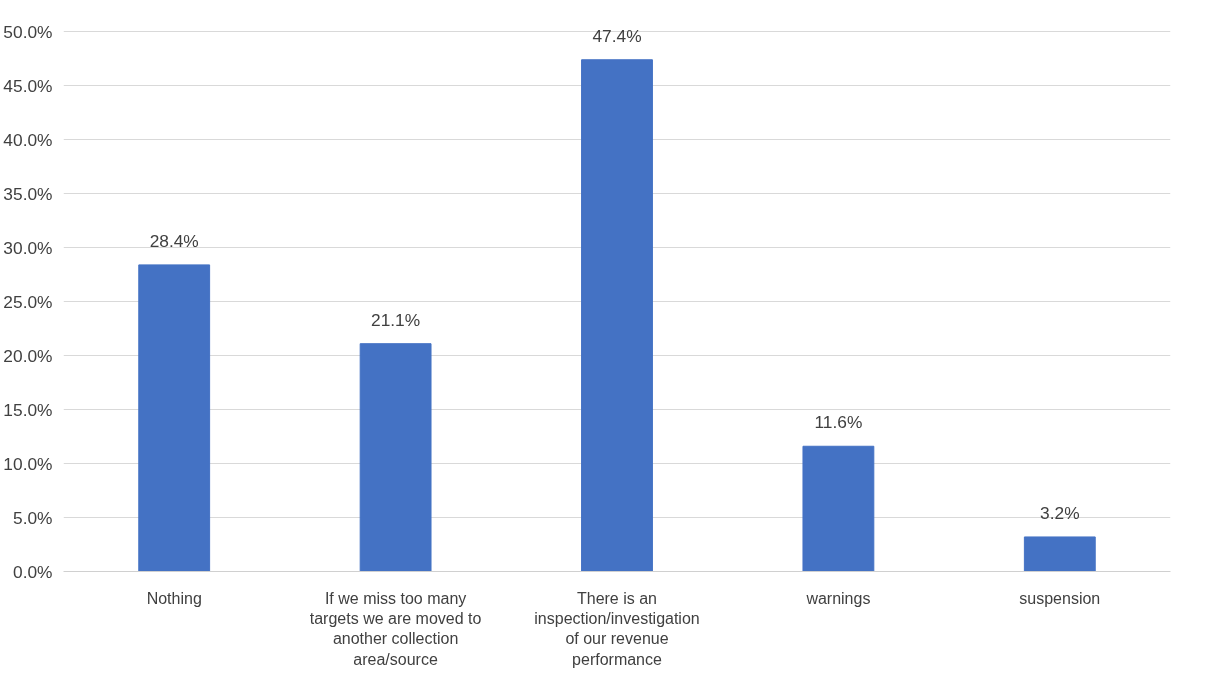  Describe the element at coordinates (395, 628) in the screenshot. I see `x-tick-label: If we miss too many targets we are moved to another collection area/source` at that location.